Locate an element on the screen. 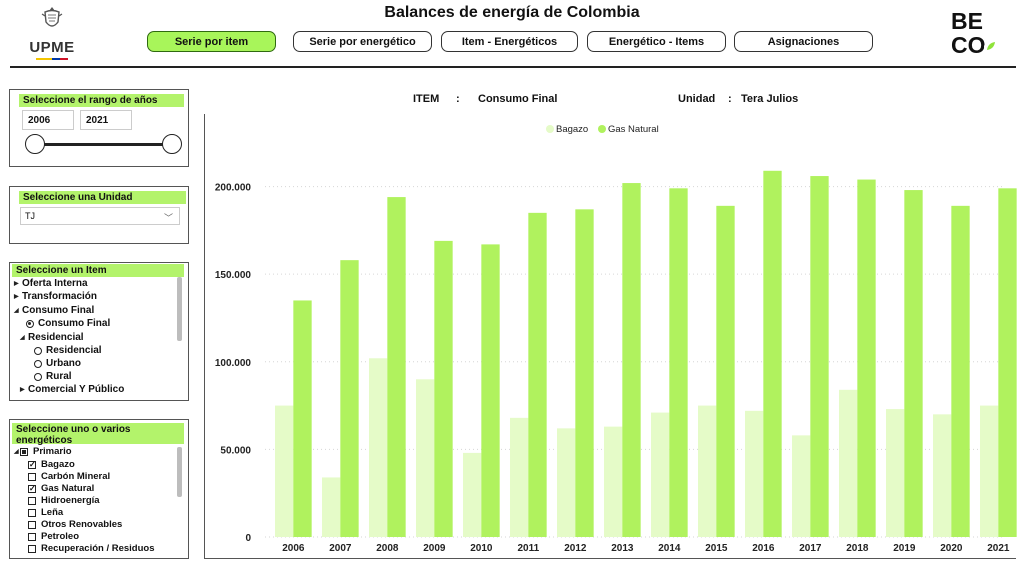 This screenshot has width=1024, height=567. tree-item-transformacion: ▶ Transformación is located at coordinates (56, 296).